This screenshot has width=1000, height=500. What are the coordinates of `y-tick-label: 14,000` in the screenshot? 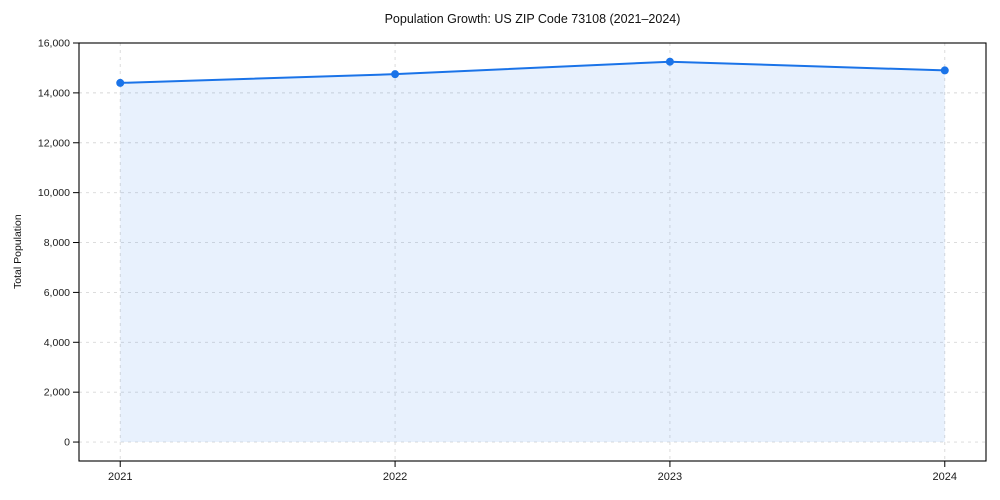 It's located at (54, 93).